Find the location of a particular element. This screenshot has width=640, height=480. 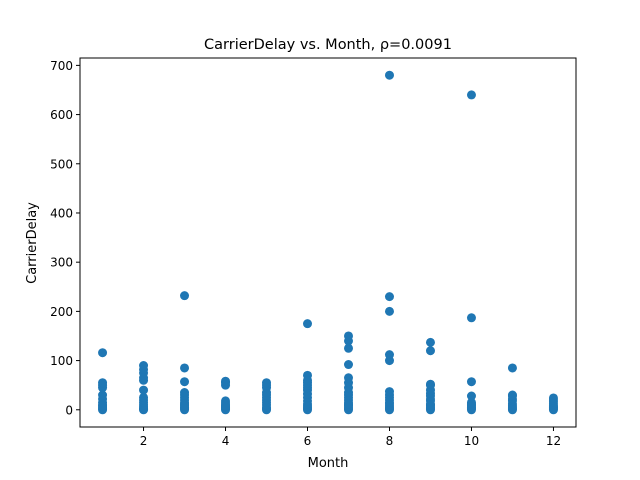

y-tick-label: 200 is located at coordinates (61, 312).